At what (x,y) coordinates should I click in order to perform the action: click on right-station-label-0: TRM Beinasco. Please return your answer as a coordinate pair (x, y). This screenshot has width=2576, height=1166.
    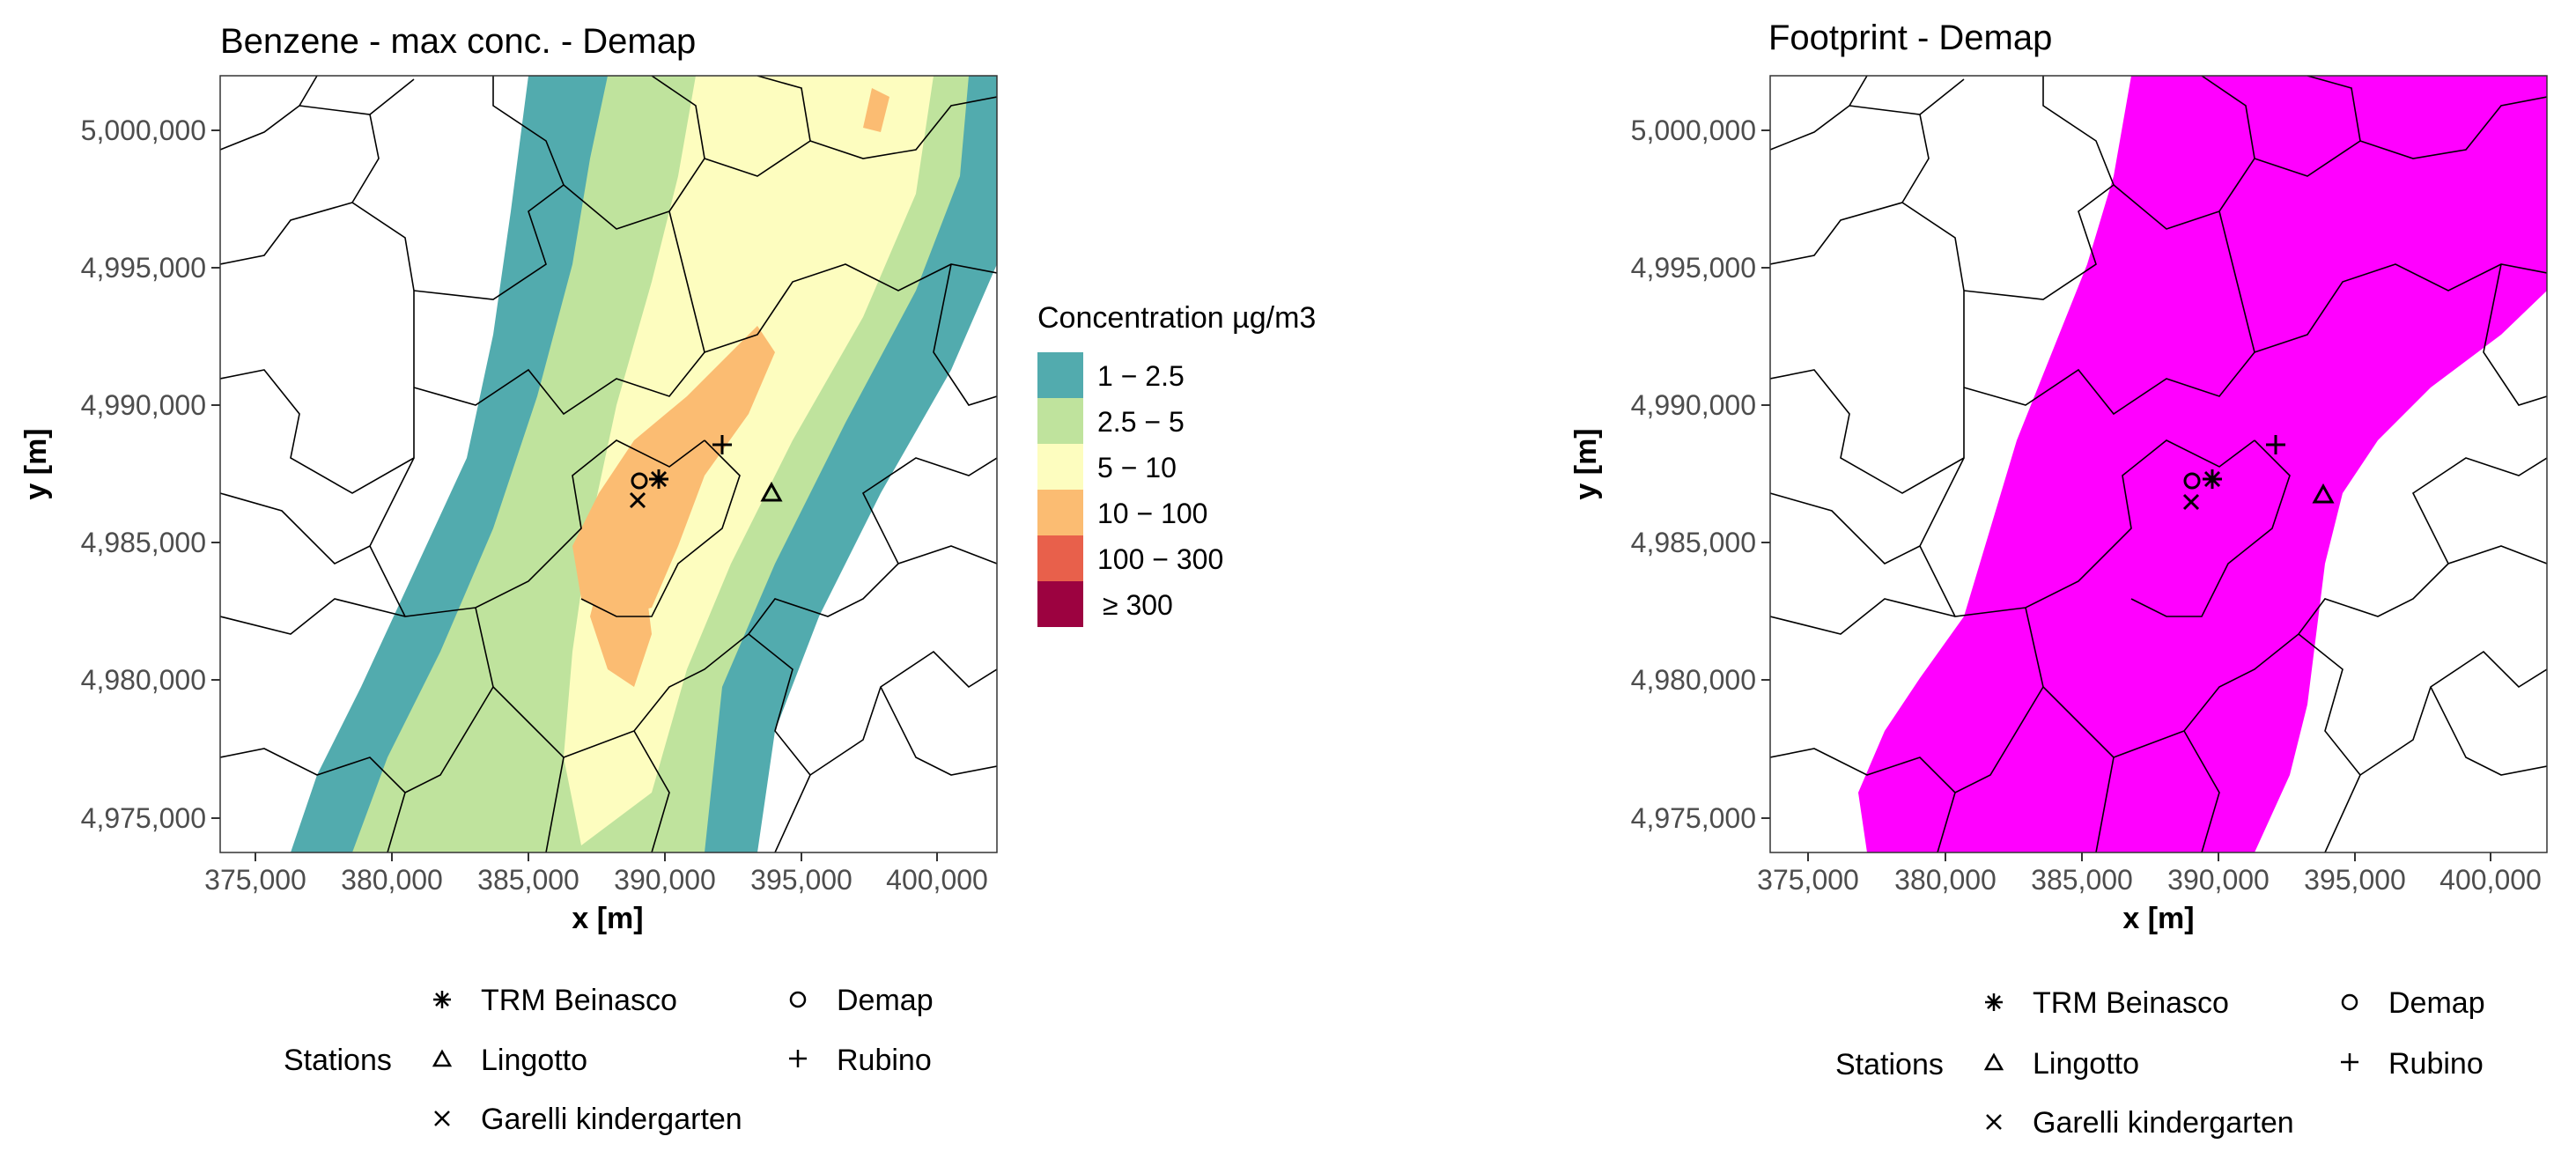
    Looking at the image, I should click on (2131, 1003).